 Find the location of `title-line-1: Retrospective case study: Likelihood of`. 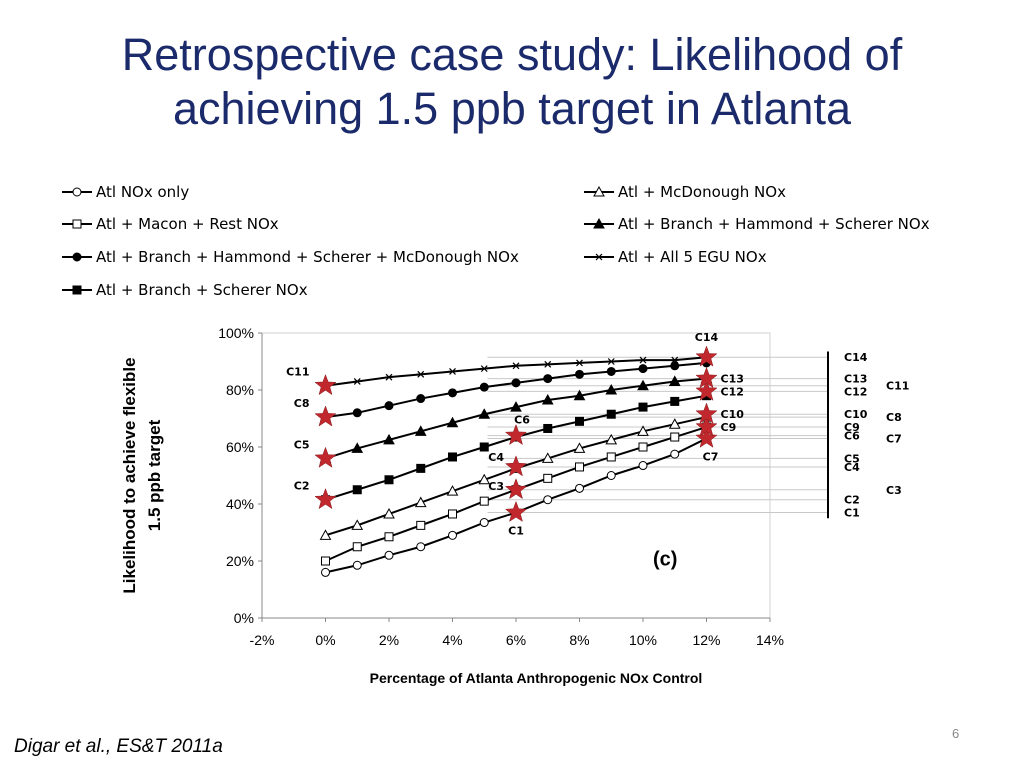

title-line-1: Retrospective case study: Likelihood of is located at coordinates (512, 54).